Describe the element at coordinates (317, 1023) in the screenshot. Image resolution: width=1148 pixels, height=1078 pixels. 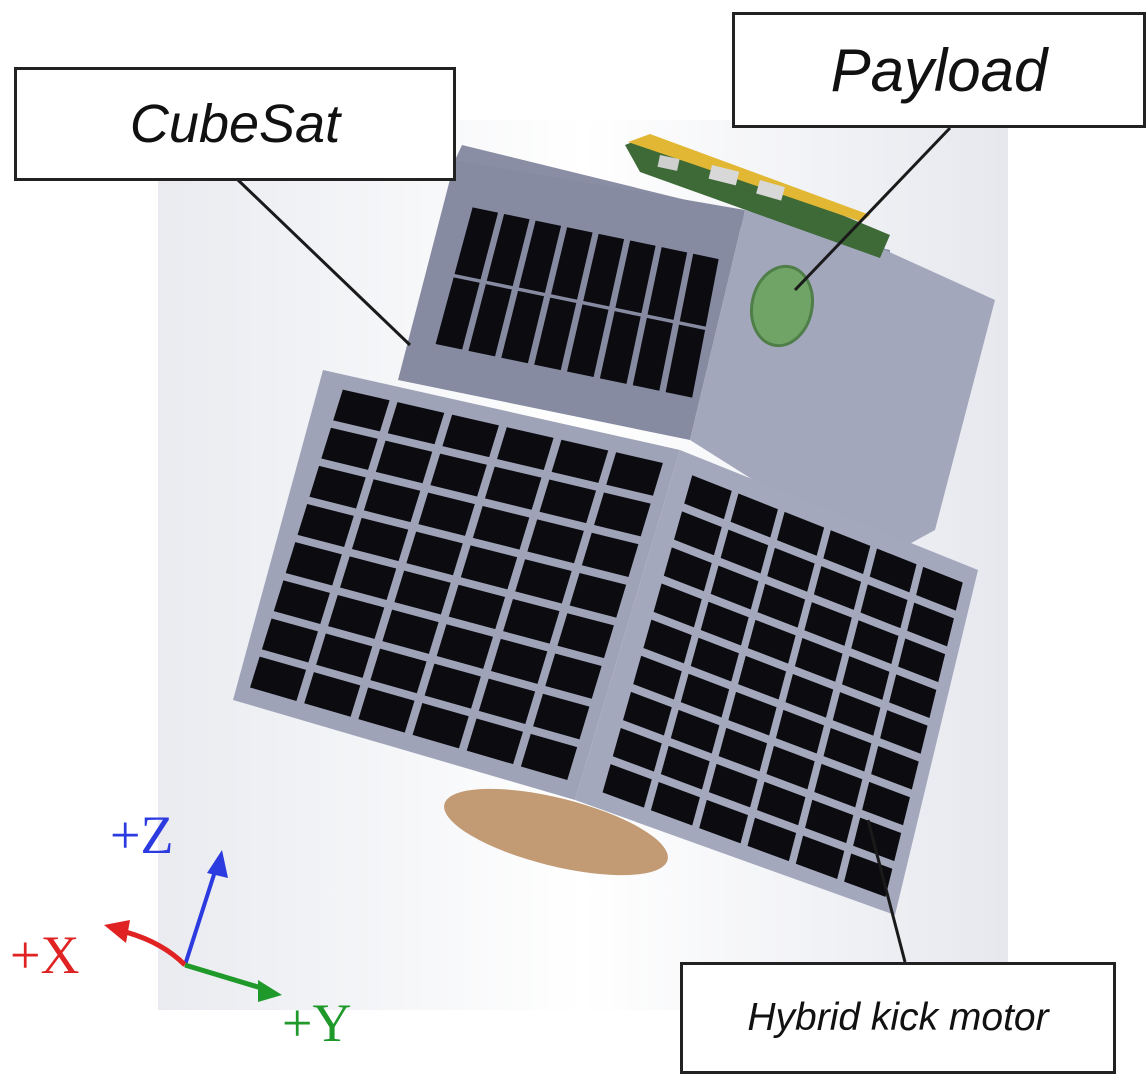
I see `y-axis-label: +Y` at that location.